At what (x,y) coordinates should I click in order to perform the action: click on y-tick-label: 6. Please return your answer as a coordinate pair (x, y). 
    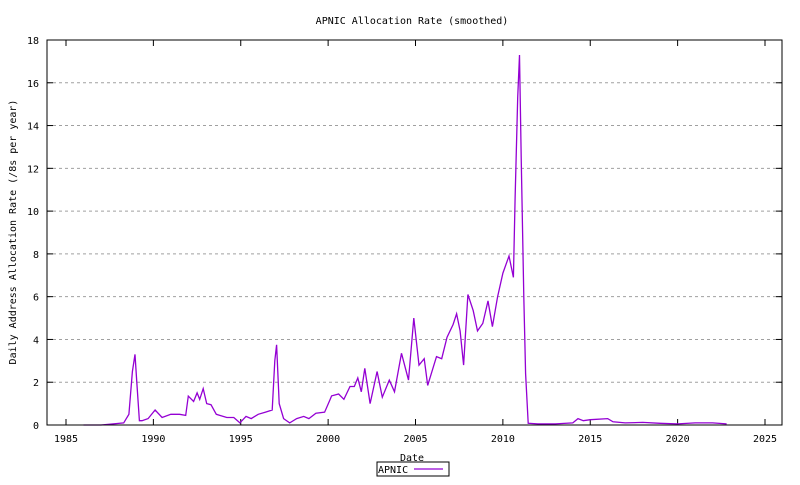
    Looking at the image, I should click on (36, 298).